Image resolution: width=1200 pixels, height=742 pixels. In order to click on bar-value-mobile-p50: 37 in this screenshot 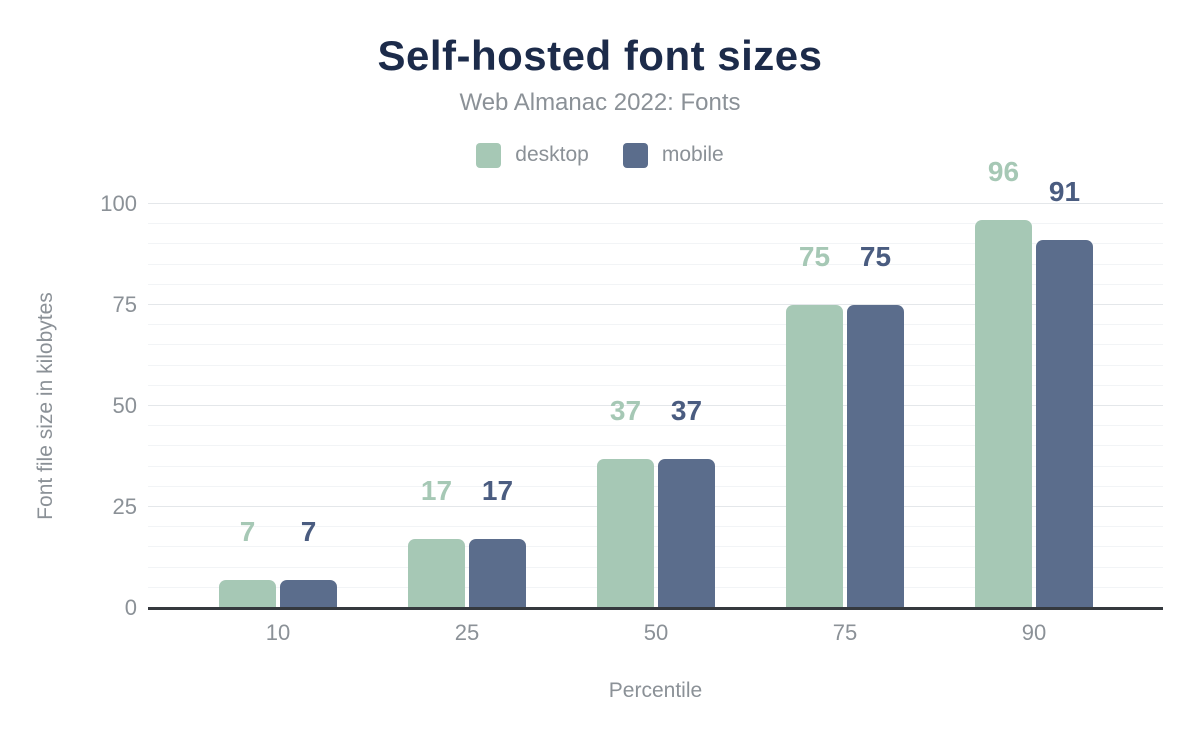, I will do `click(686, 410)`.